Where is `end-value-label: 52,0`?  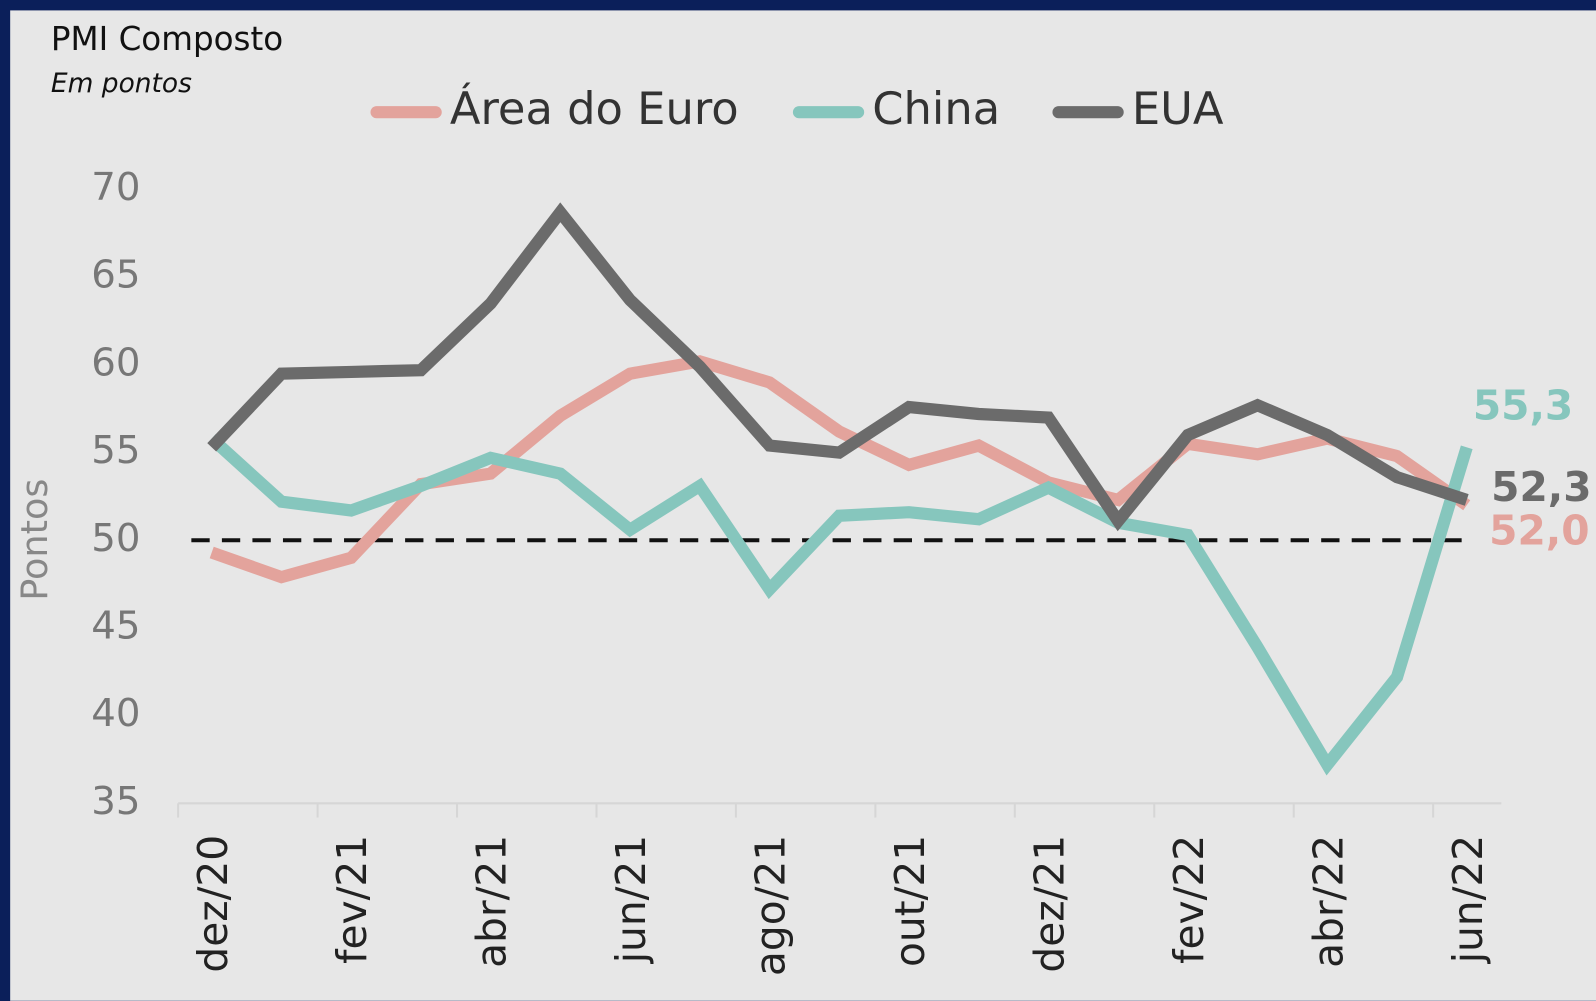 end-value-label: 52,0 is located at coordinates (1539, 531).